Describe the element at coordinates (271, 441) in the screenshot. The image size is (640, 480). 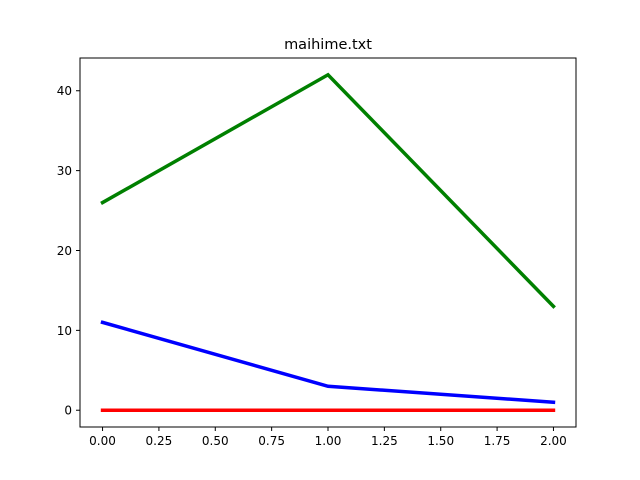
I see `x-tick-label: 0.75` at that location.